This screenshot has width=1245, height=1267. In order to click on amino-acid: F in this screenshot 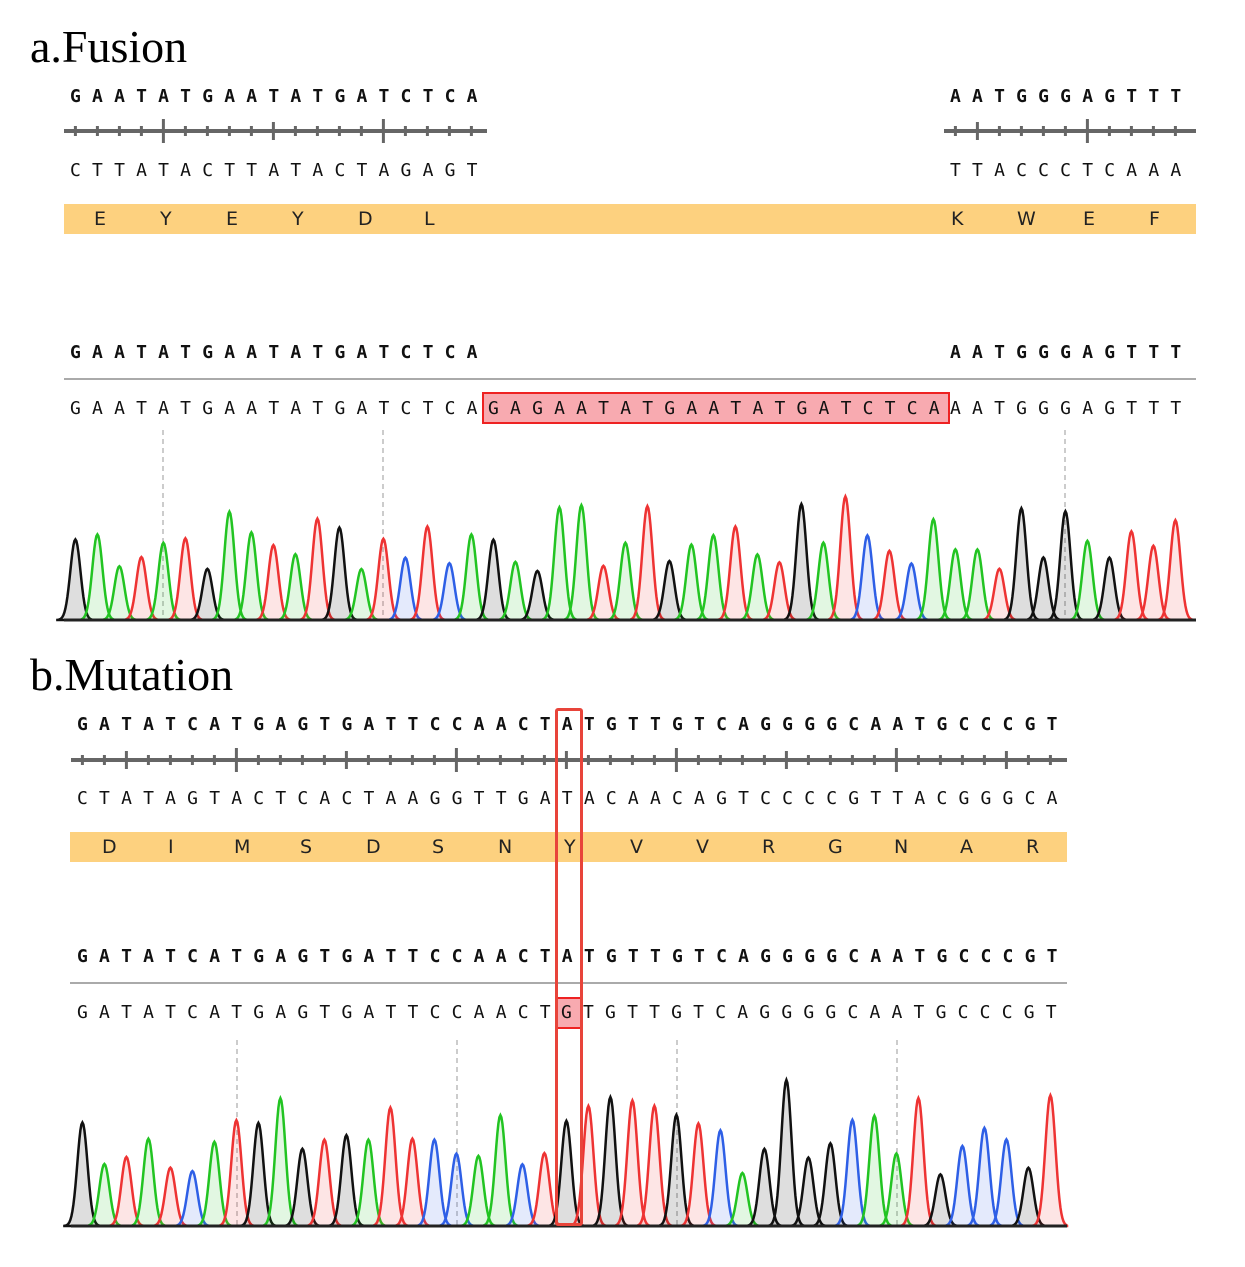, I will do `click(1154, 219)`.